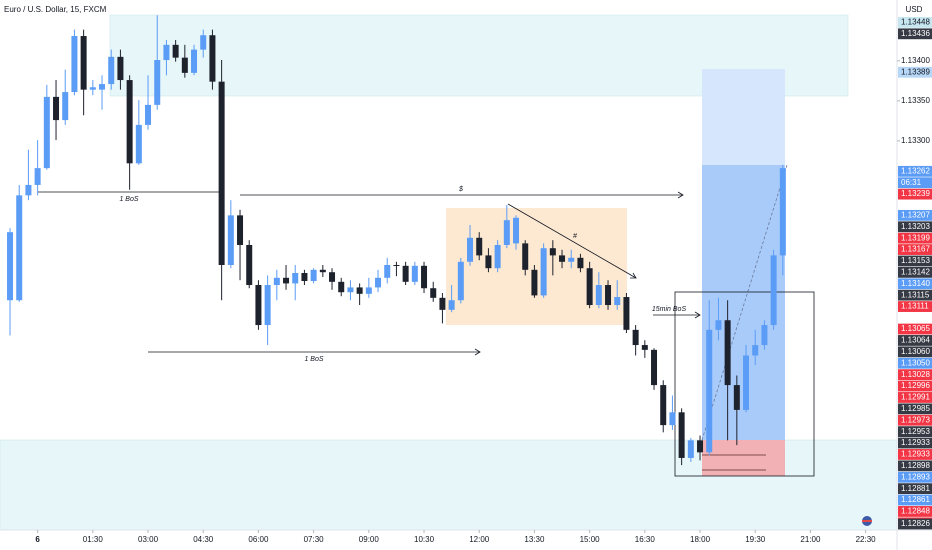 The width and height of the screenshot is (932, 550). I want to click on price-label: 1.13140, so click(915, 283).